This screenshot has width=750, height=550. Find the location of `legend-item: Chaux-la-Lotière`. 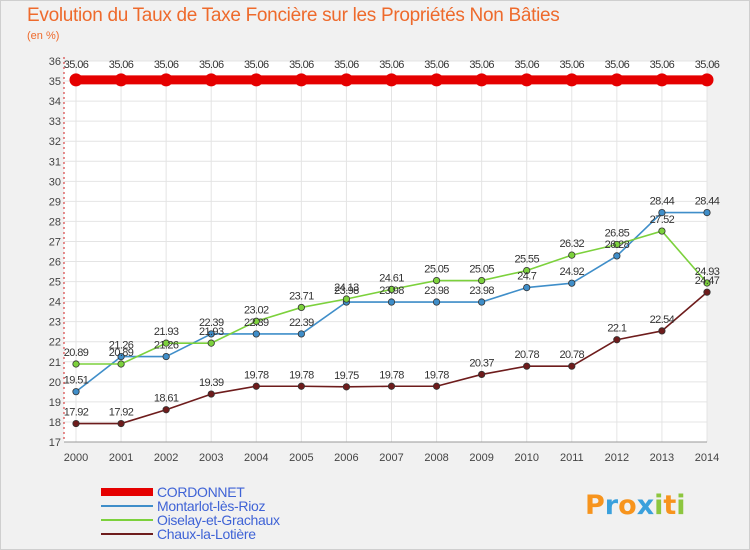

legend-item: Chaux-la-Lotière is located at coordinates (190, 534).